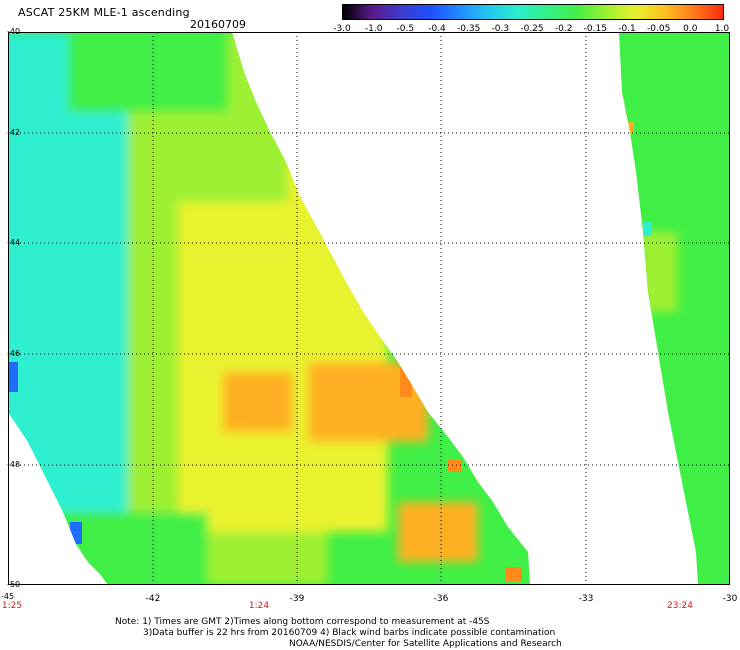  What do you see at coordinates (8, 596) in the screenshot?
I see `corner-lat-label: -45` at bounding box center [8, 596].